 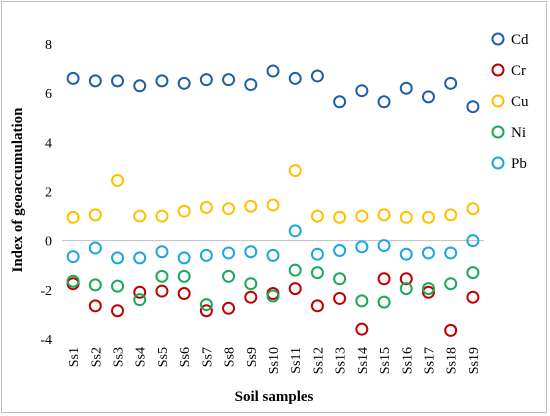 What do you see at coordinates (385, 360) in the screenshot?
I see `x-tick-label: Ss15` at bounding box center [385, 360].